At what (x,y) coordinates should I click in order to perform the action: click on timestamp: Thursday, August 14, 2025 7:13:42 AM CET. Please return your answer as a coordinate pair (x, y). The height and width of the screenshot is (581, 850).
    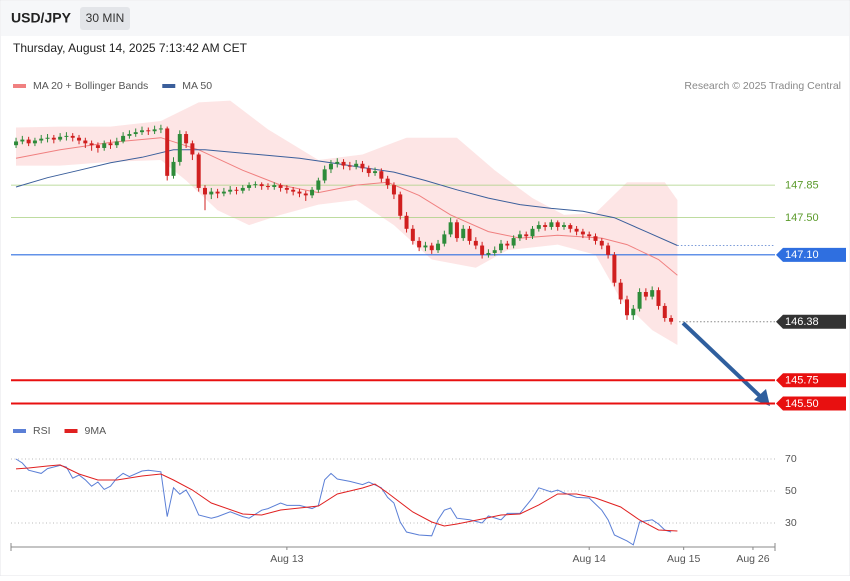
    Looking at the image, I should click on (130, 48).